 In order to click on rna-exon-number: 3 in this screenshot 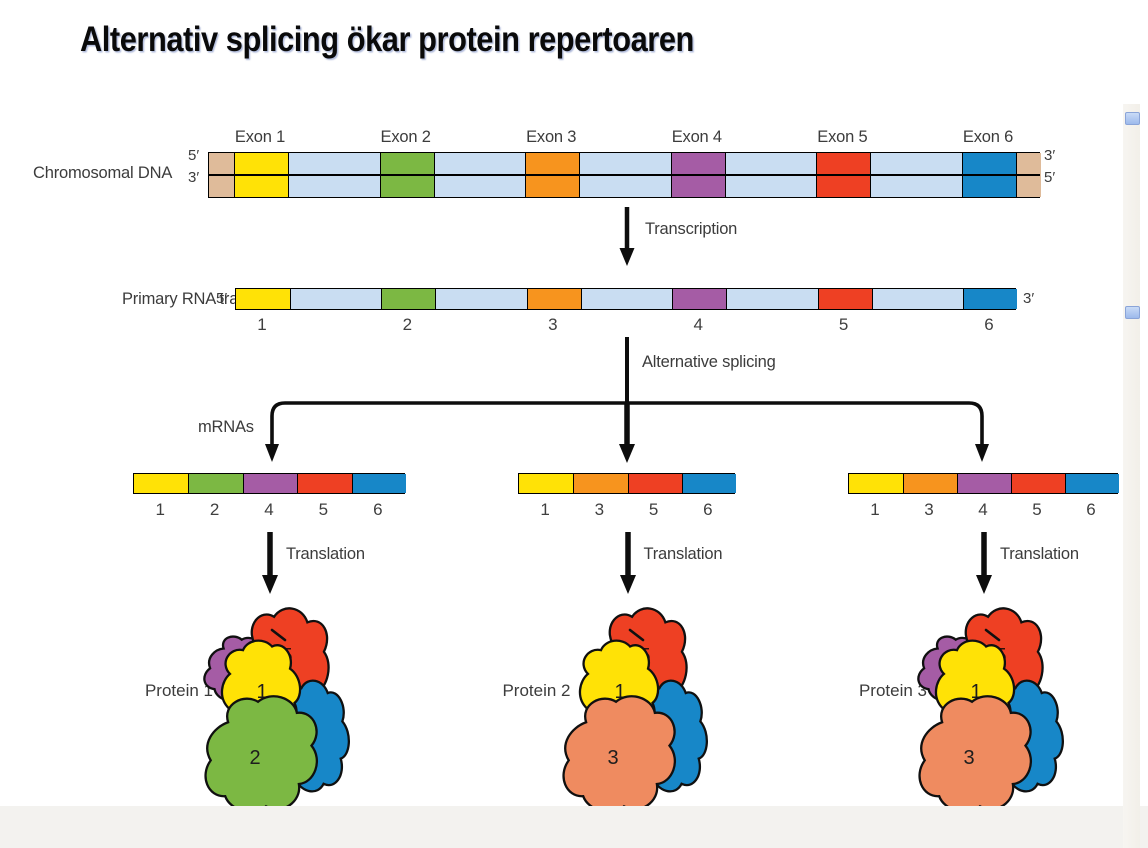, I will do `click(553, 324)`.